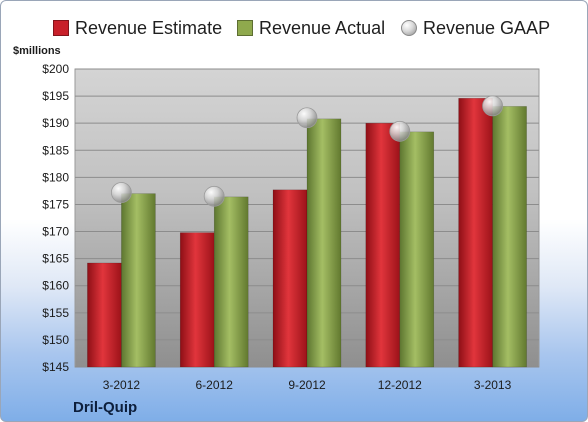 The image size is (588, 422). Describe the element at coordinates (55, 150) in the screenshot. I see `y-tick-label: $185` at that location.